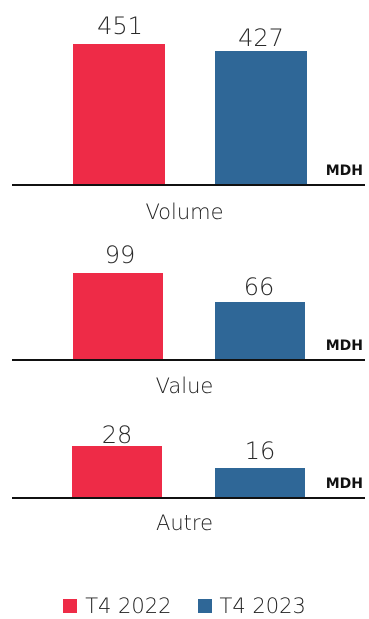 The image size is (369, 619). Describe the element at coordinates (184, 386) in the screenshot. I see `category-label-value: Value` at that location.